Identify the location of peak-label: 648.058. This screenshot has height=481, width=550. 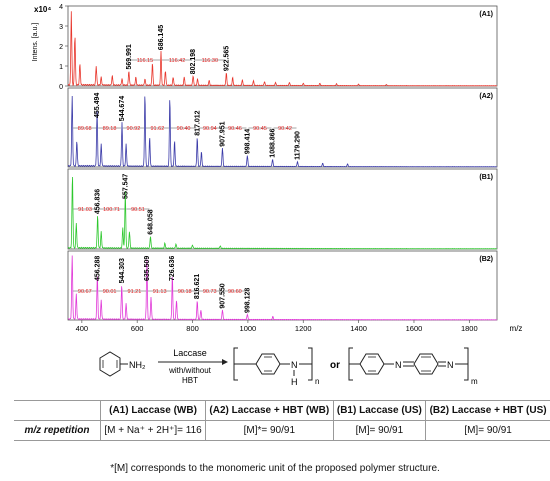
(151, 221).